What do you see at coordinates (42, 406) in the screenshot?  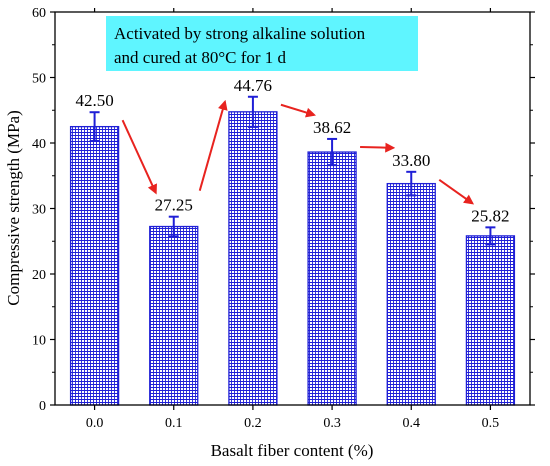 I see `y-tick-label: 0` at bounding box center [42, 406].